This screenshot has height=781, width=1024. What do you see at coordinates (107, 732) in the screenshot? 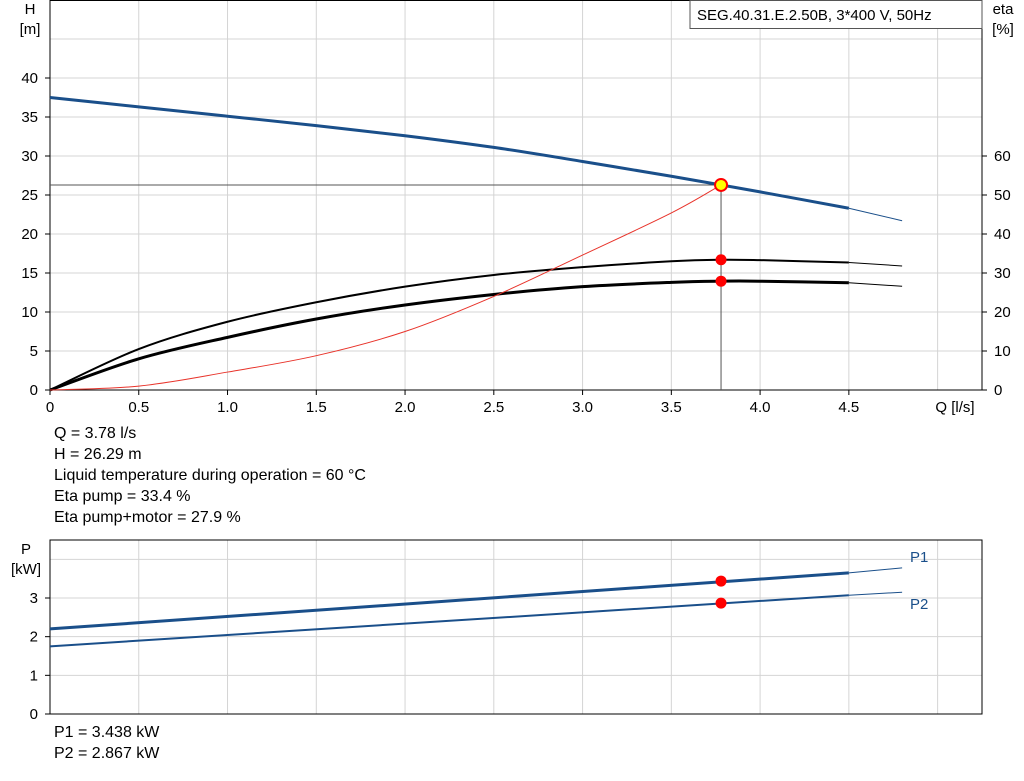
I see `info-p1: P1 = 3.438 kW` at bounding box center [107, 732].